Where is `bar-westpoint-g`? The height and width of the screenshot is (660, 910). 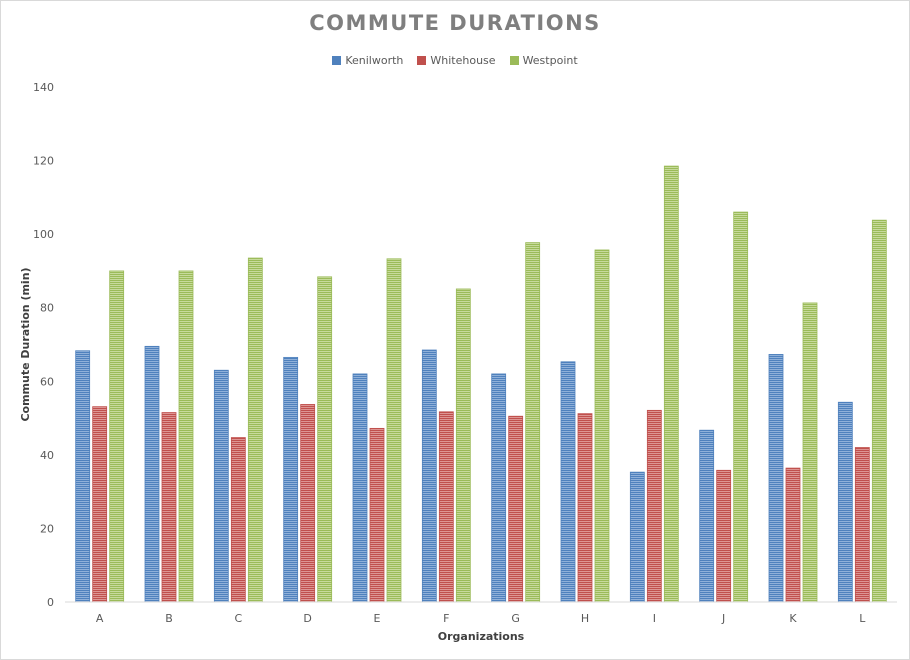
bar-westpoint-g is located at coordinates (533, 422).